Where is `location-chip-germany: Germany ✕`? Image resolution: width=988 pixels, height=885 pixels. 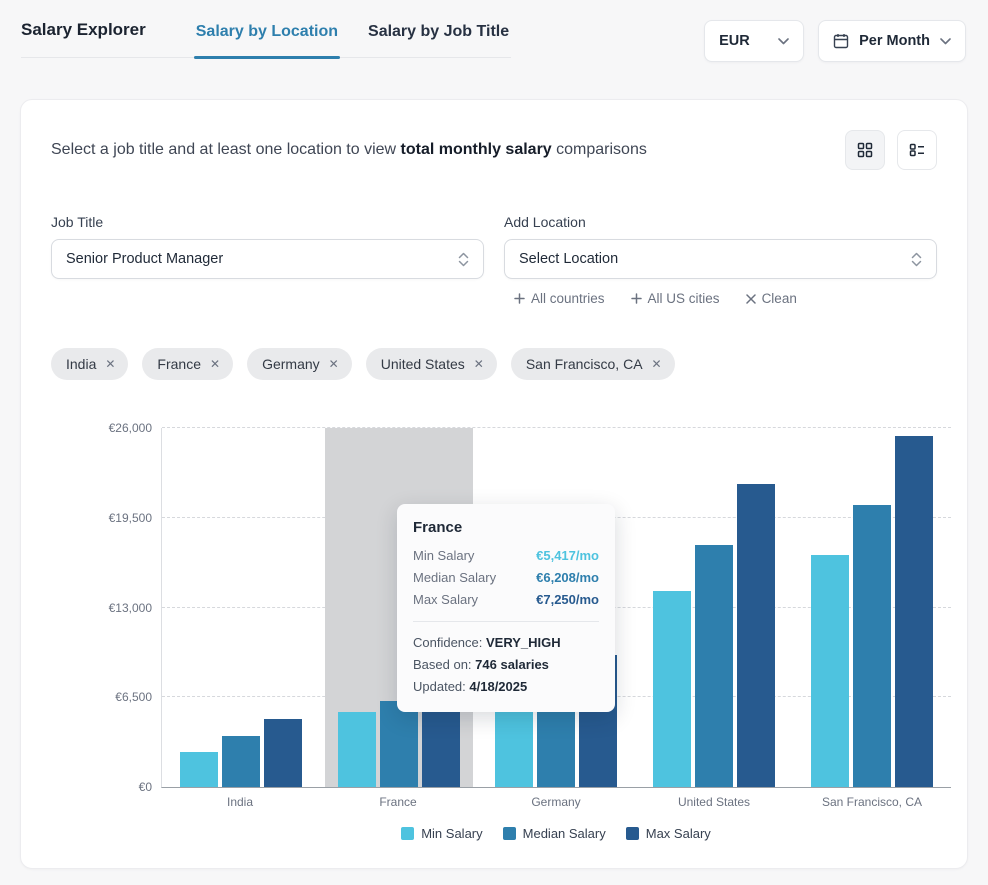 location-chip-germany: Germany ✕ is located at coordinates (299, 364).